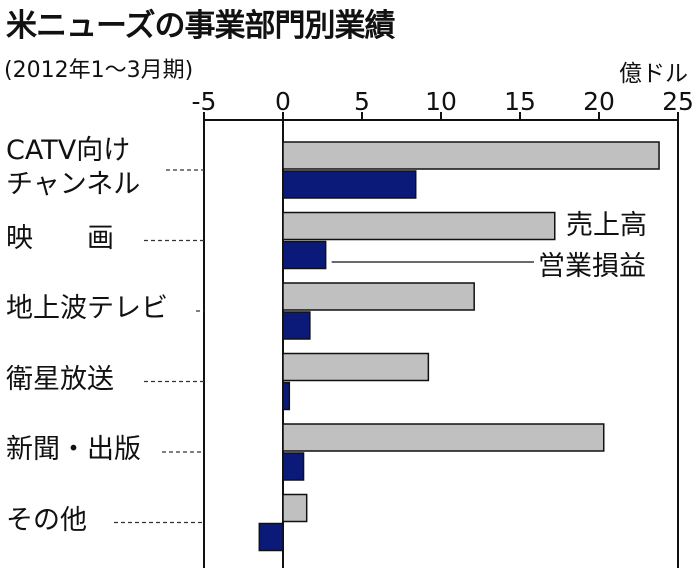 Image resolution: width=698 pixels, height=581 pixels. I want to click on category-label: その他, so click(46, 520).